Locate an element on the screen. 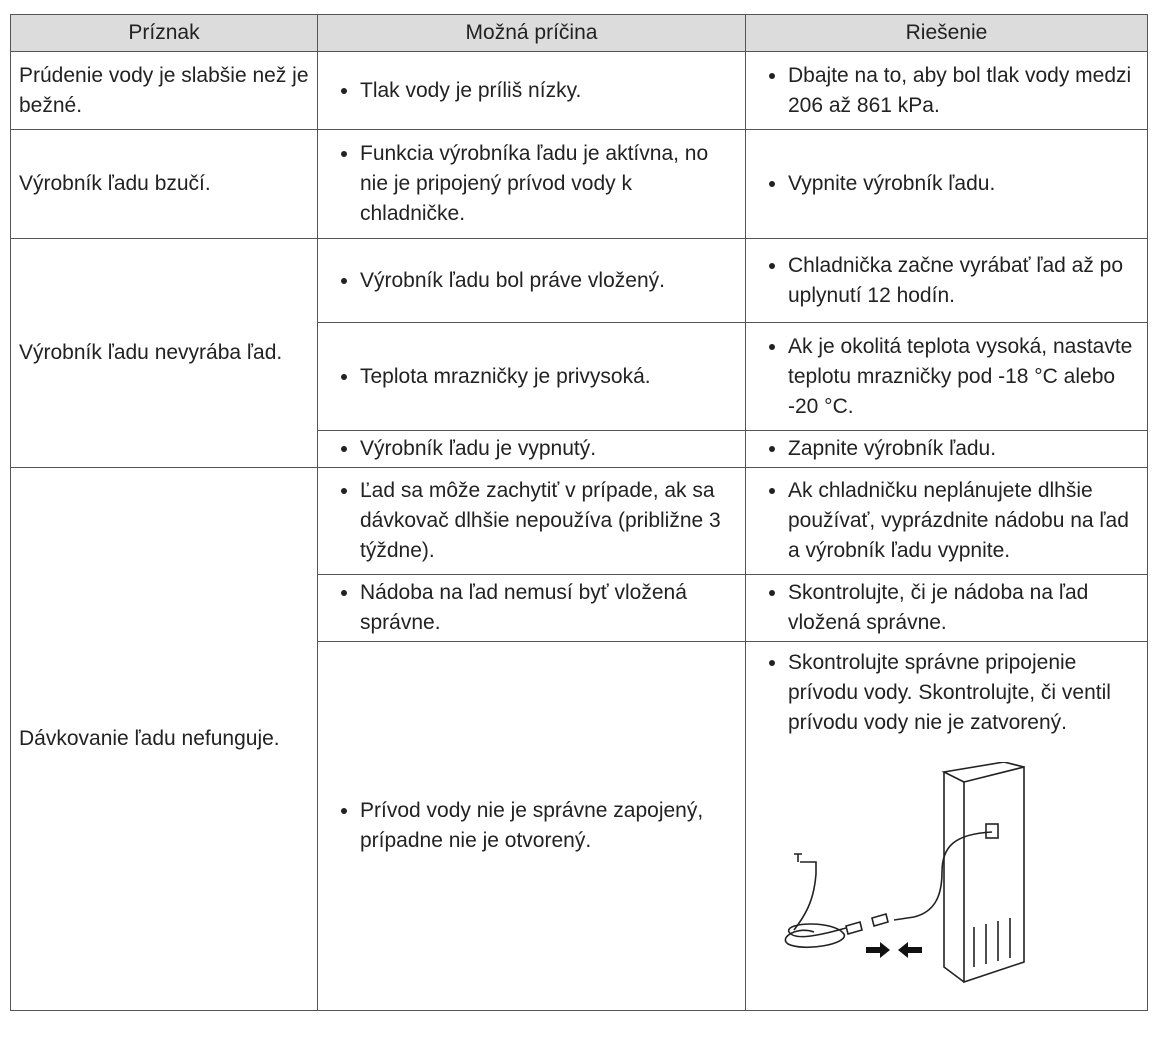 This screenshot has height=1050, width=1157. cause-list: Teplota mrazničky je privysoká. is located at coordinates (531, 377).